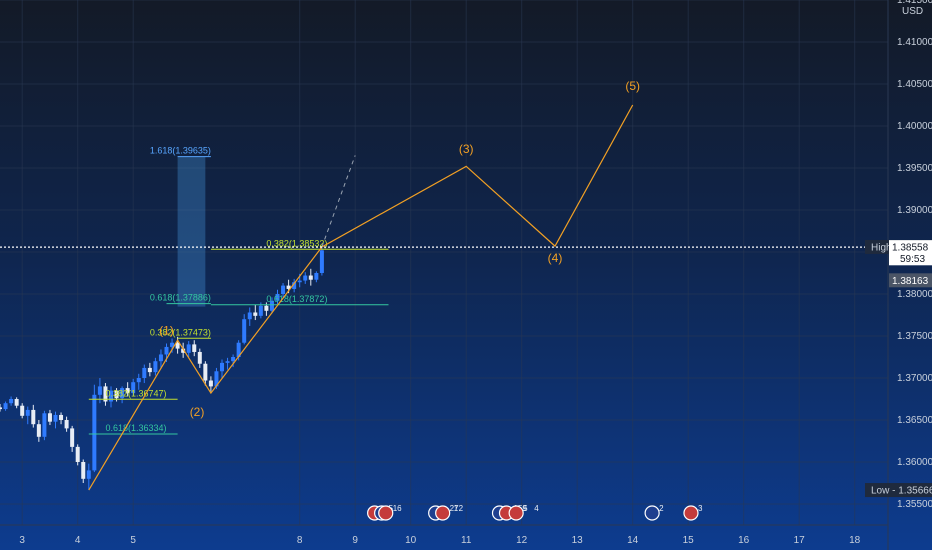 Image resolution: width=932 pixels, height=550 pixels. Describe the element at coordinates (457, 508) in the screenshot. I see `event-count: 272` at that location.